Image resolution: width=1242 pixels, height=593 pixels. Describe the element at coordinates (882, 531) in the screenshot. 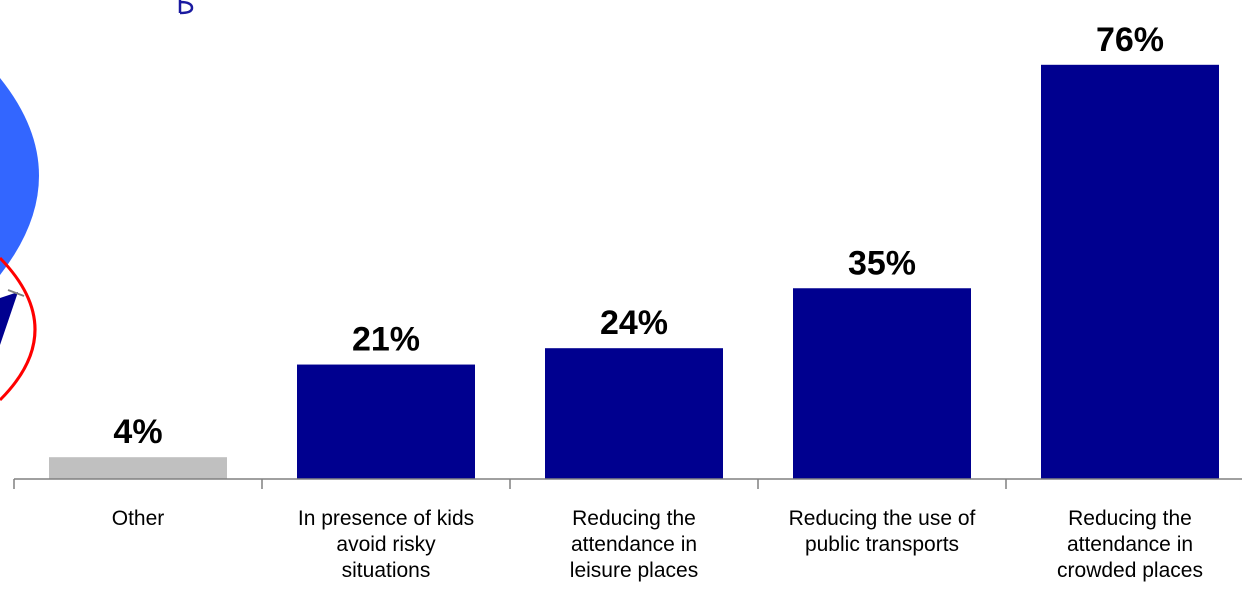

I see `category-label-4: Reducing the use of public transports` at that location.